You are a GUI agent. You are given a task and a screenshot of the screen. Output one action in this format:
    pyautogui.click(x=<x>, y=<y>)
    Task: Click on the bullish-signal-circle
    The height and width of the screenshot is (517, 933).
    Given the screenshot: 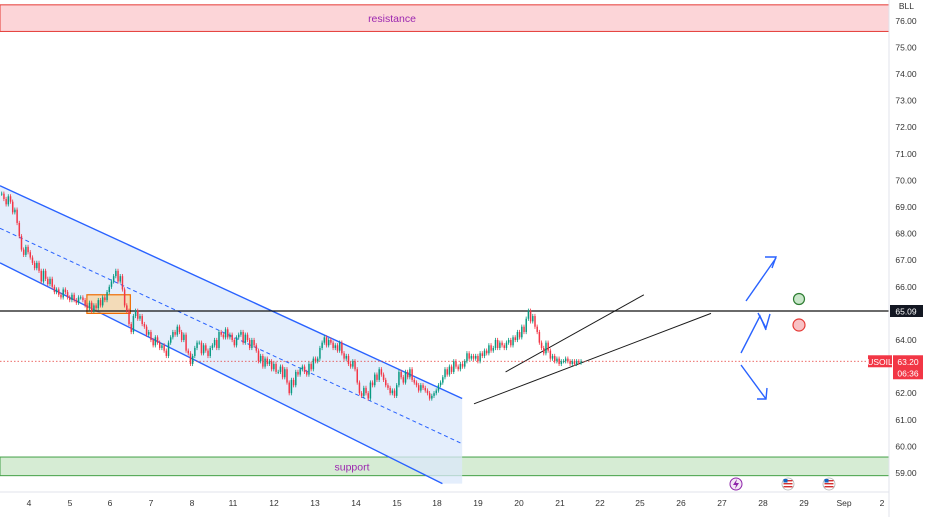 What is the action you would take?
    pyautogui.click(x=799, y=299)
    